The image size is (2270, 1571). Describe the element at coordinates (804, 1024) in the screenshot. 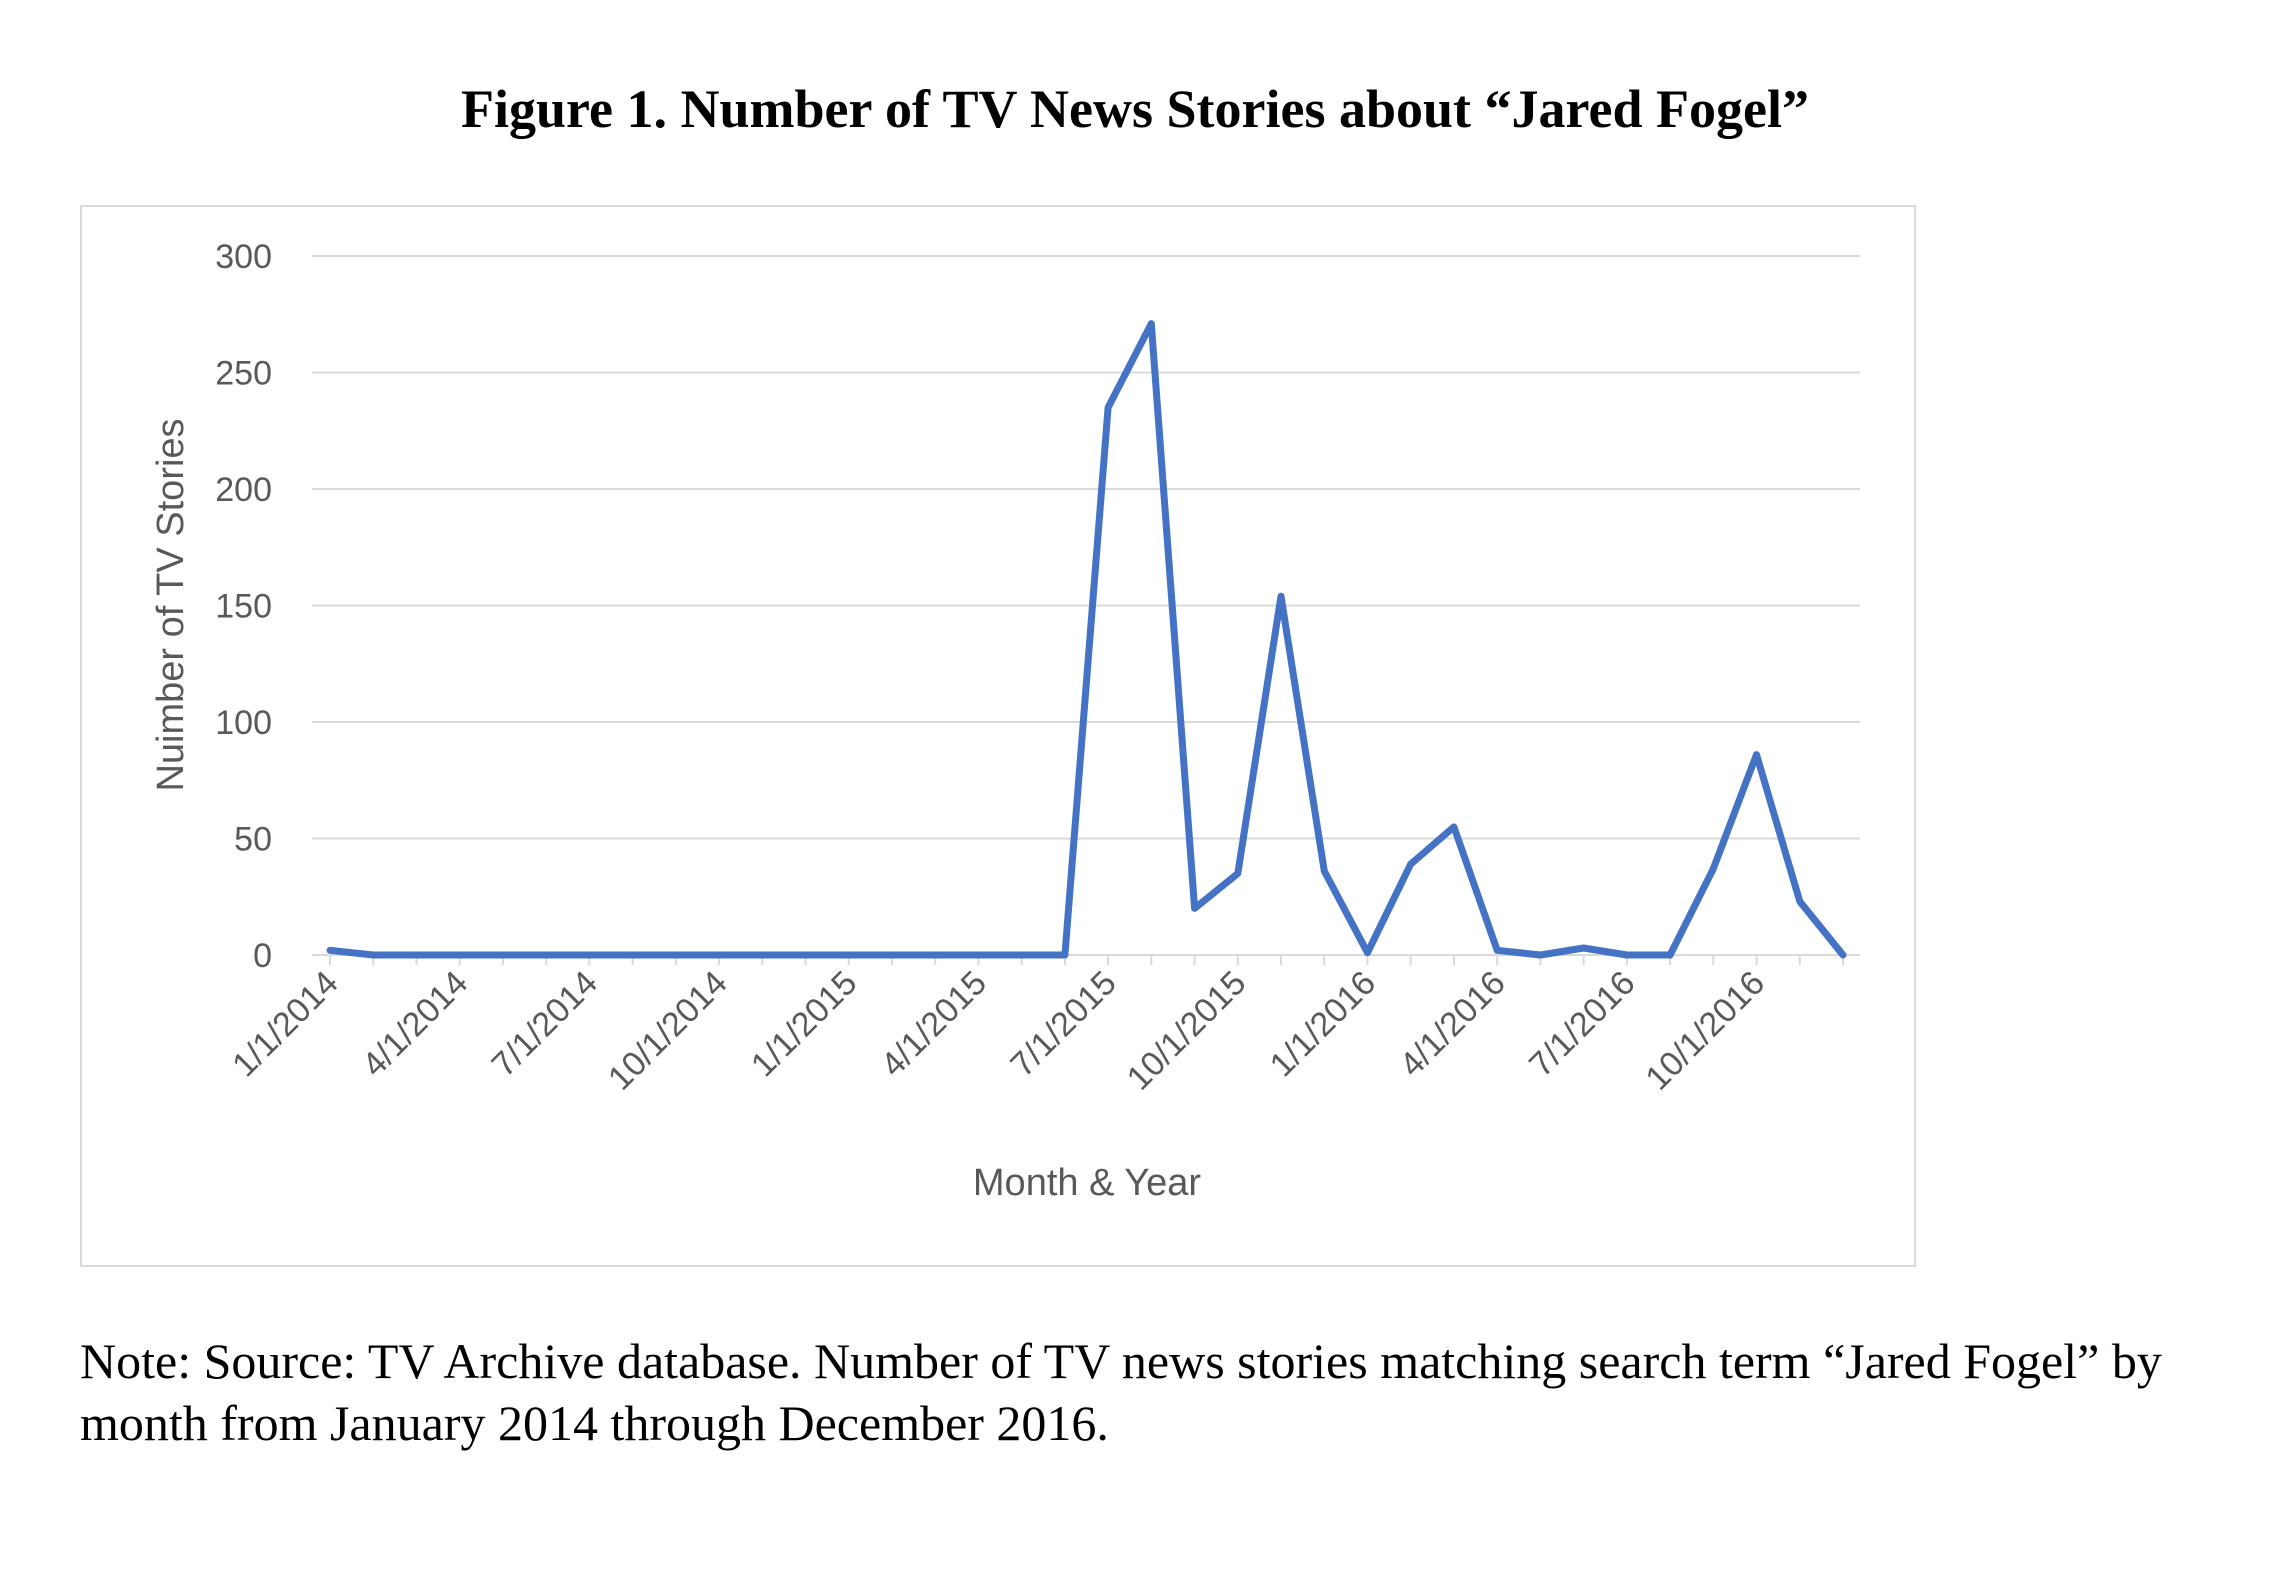

I see `x-tick-label: 1/1/2015` at that location.